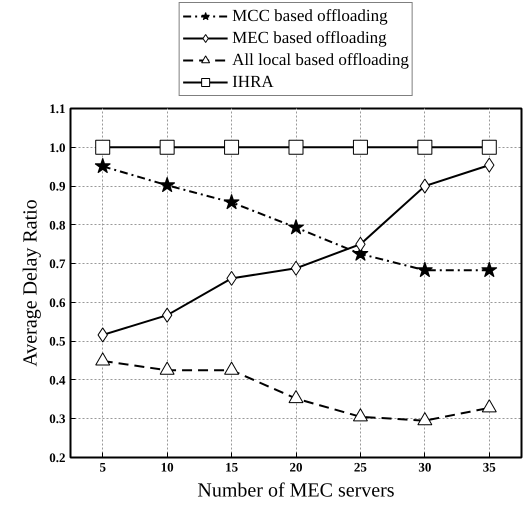  I want to click on y-tick-label: 0.3, so click(57, 418).